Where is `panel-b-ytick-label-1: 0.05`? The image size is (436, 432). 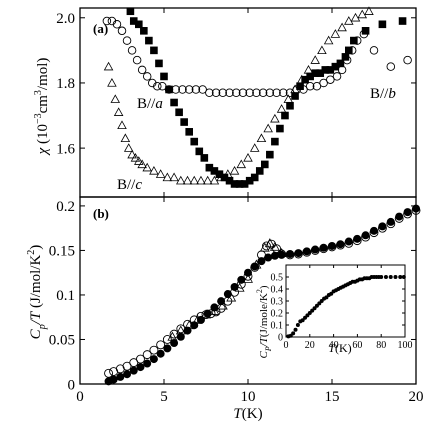 panel-b-ytick-label-1: 0.05 is located at coordinates (62, 341).